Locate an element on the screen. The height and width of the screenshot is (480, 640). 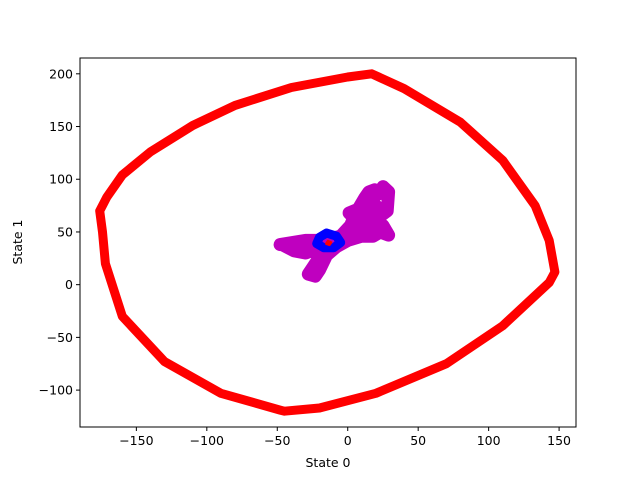
x-tick-label: 50 is located at coordinates (418, 440).